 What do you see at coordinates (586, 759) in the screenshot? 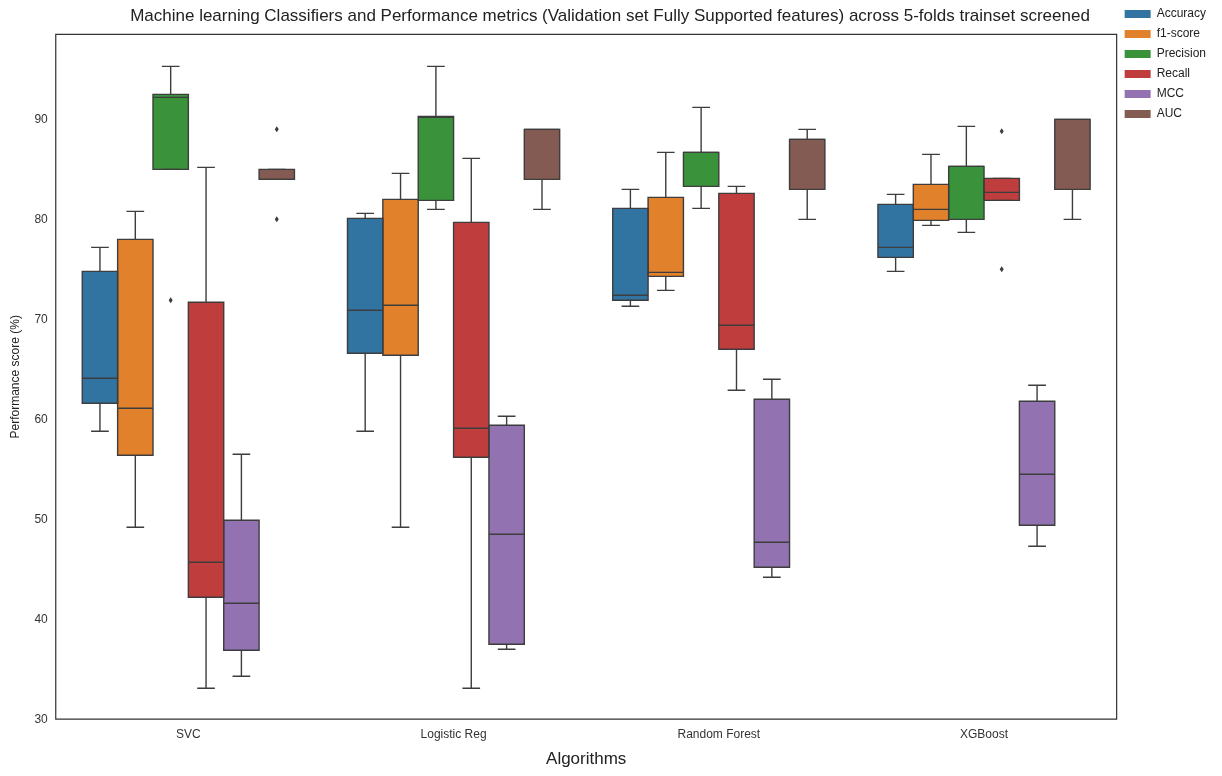
I see `x-axis-title: Algorithms` at bounding box center [586, 759].